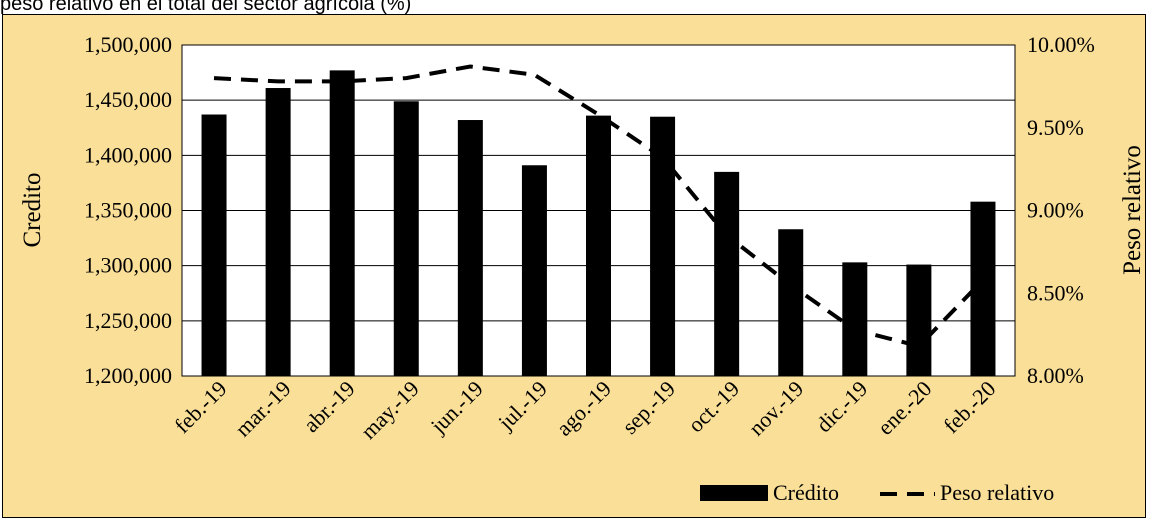  Describe the element at coordinates (263, 409) in the screenshot. I see `x-tick-label: mar.-19` at that location.